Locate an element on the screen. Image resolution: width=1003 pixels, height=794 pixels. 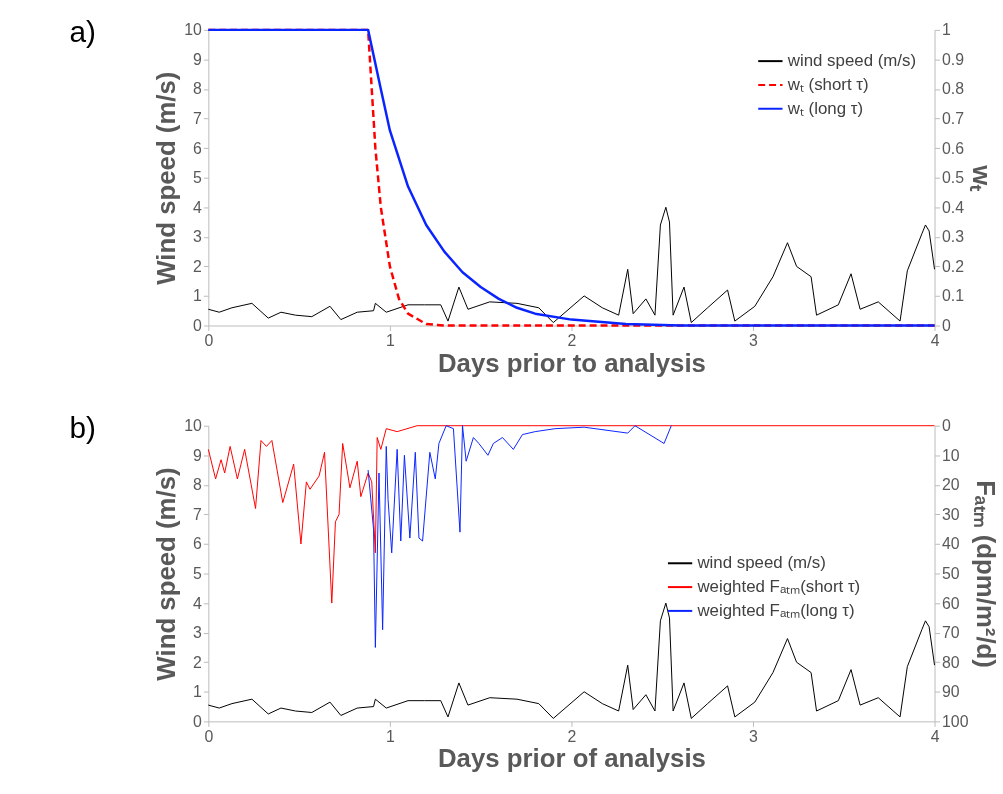
y2-tick-label: 40 is located at coordinates (950, 544).